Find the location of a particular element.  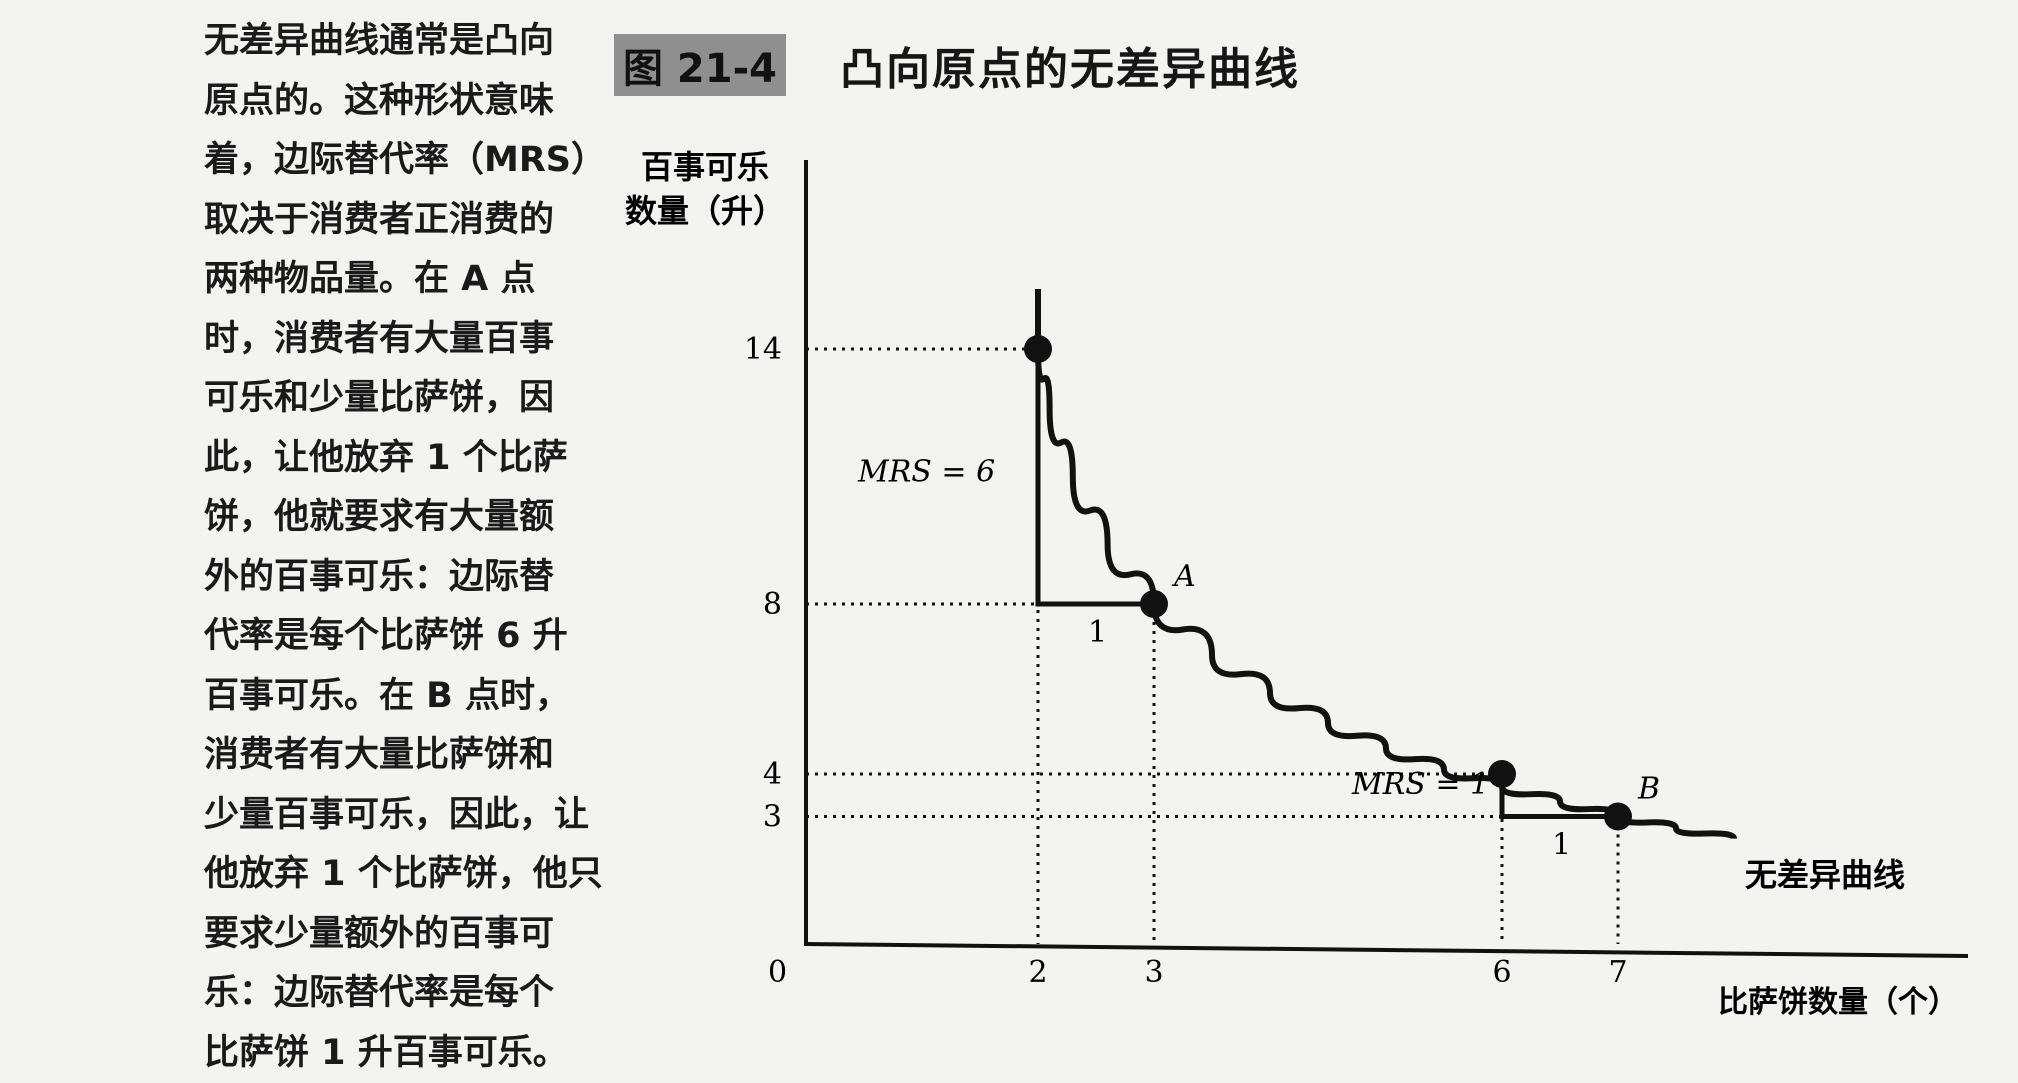

y-axis-label-line2: 数量（升） is located at coordinates (705, 211).